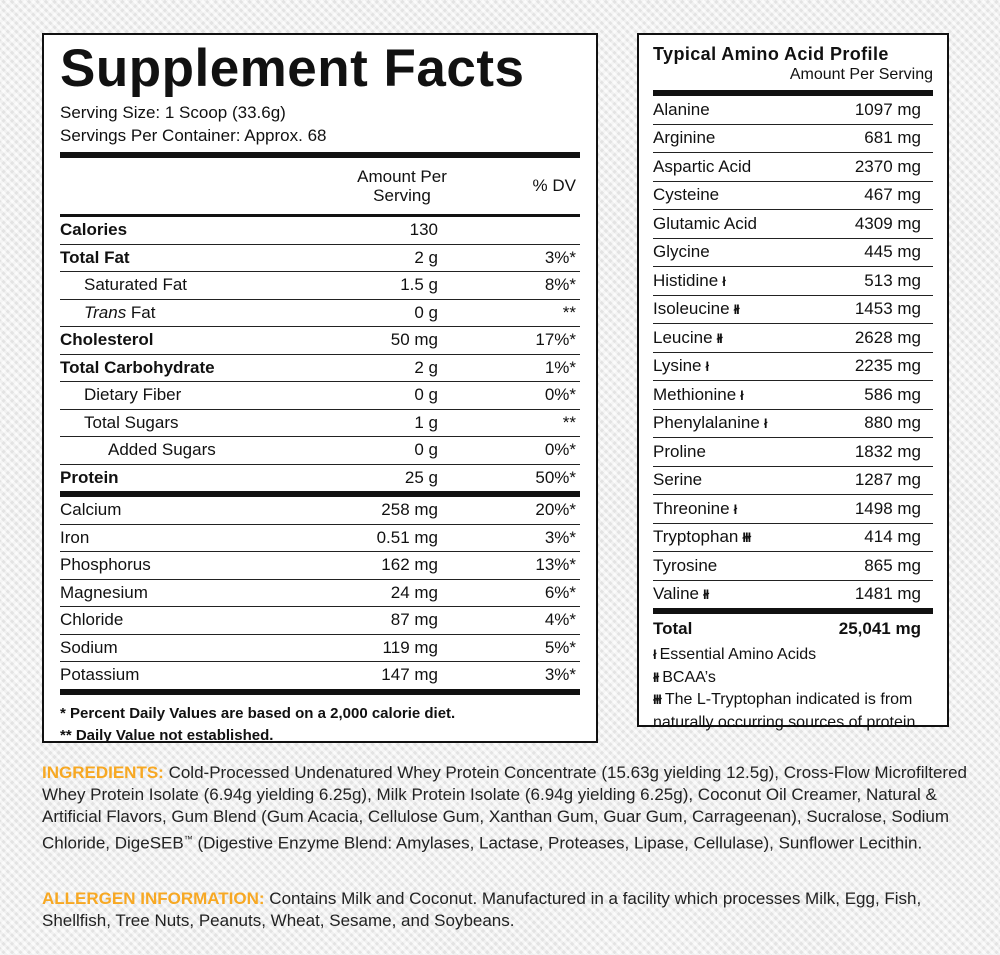  What do you see at coordinates (320, 648) in the screenshot?
I see `mineral-row-sodium: Sodium 119 mg 5%*` at bounding box center [320, 648].